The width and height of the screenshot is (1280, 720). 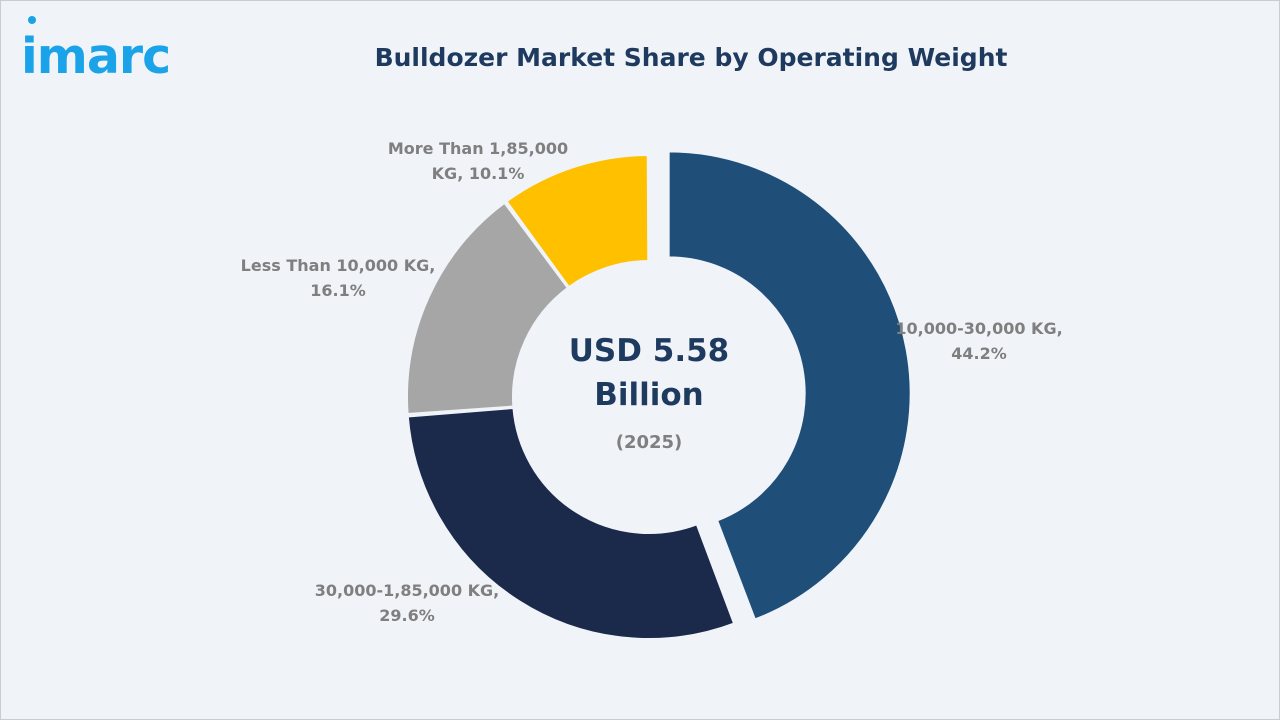 What do you see at coordinates (407, 590) in the screenshot?
I see `slice-label-line: 30,000-1,85,000 KG,` at bounding box center [407, 590].